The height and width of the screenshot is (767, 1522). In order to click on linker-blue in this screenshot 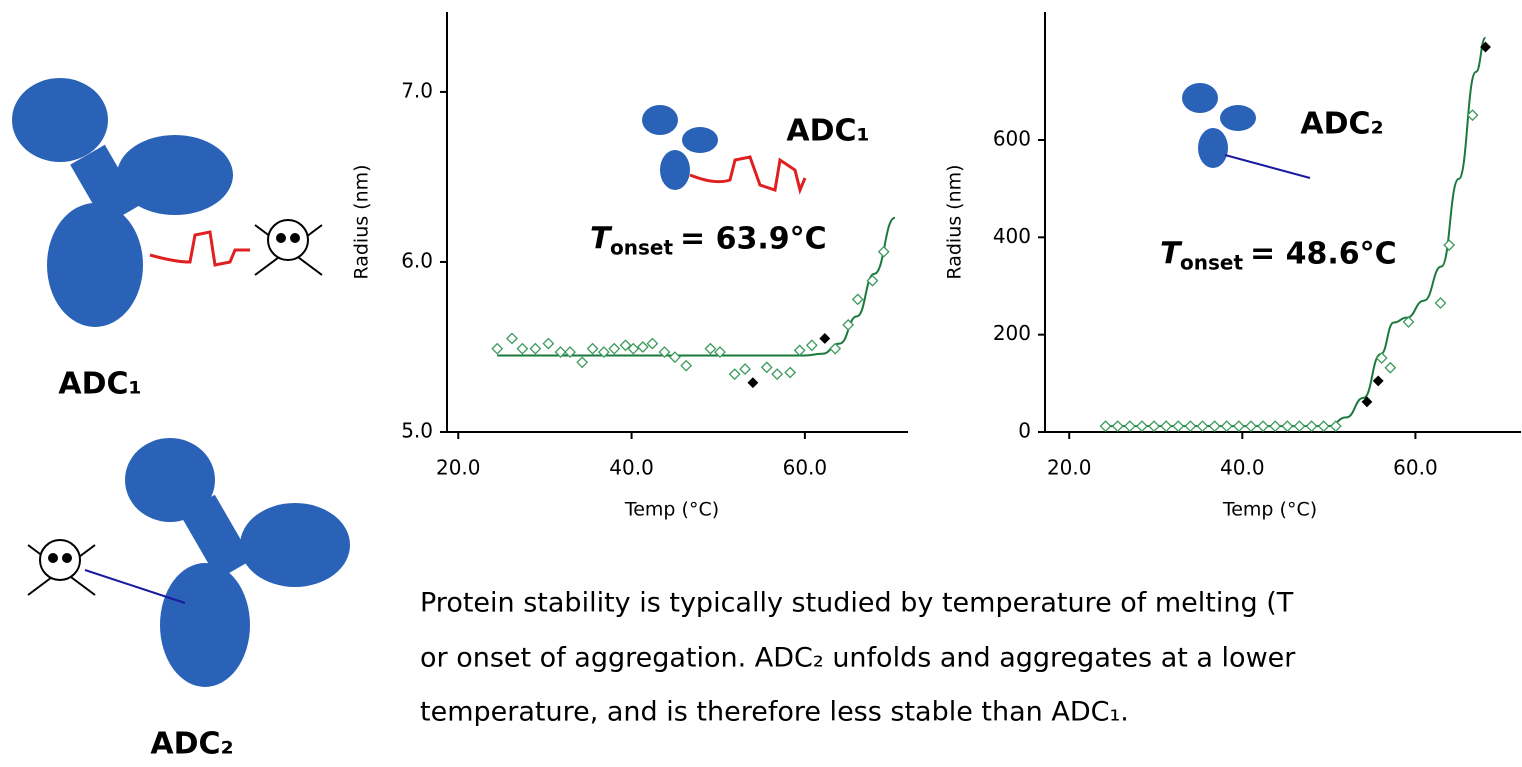, I will do `click(135, 586)`.